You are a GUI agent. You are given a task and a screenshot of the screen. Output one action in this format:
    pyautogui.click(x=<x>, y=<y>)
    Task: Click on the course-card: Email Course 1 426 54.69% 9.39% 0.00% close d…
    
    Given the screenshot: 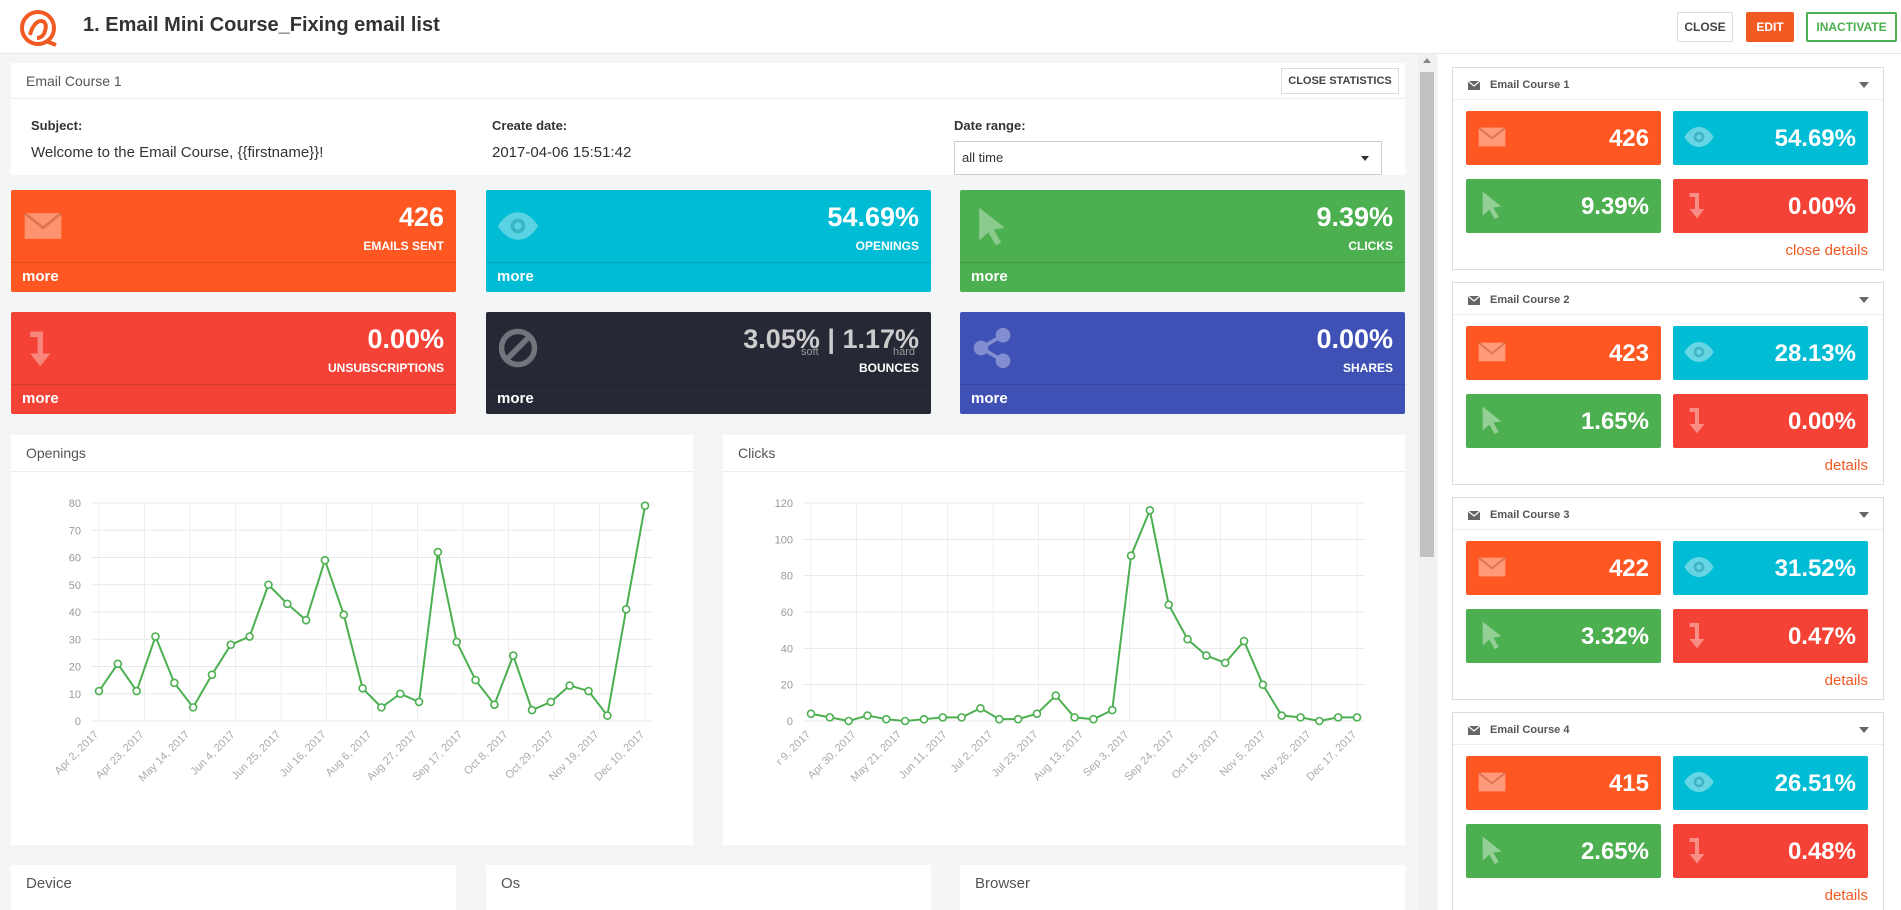 What is the action you would take?
    pyautogui.click(x=1668, y=168)
    